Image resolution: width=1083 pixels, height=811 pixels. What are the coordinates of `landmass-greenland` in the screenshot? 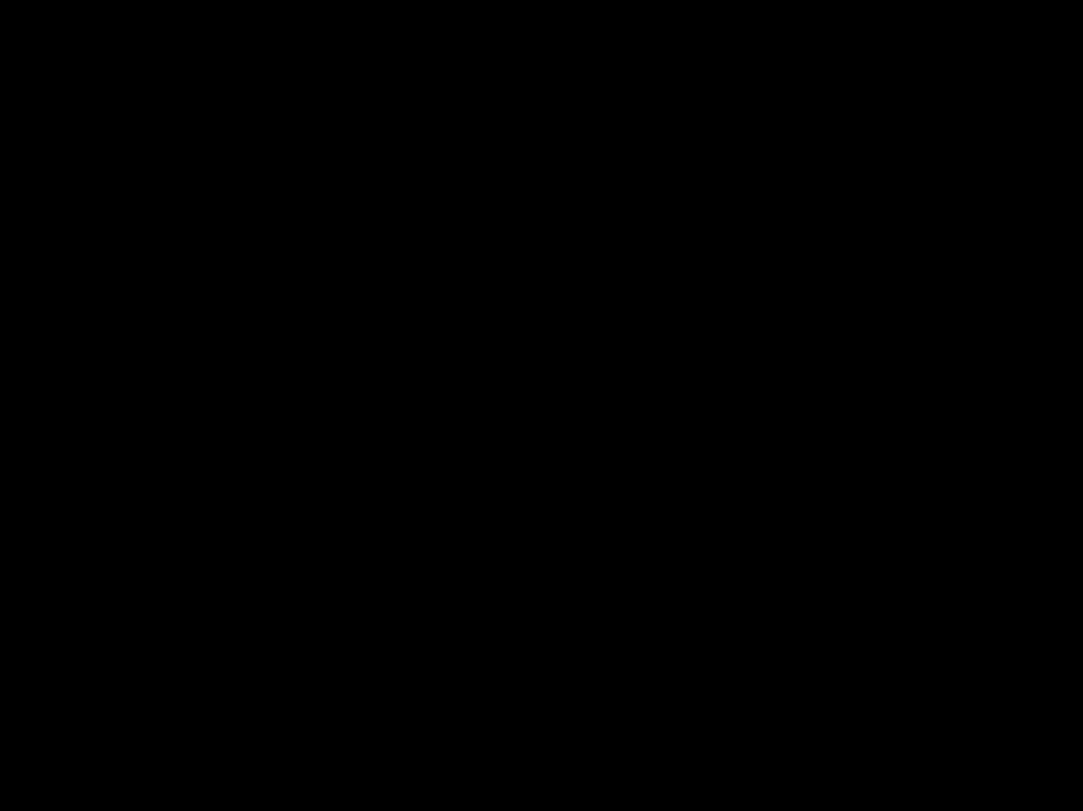 It's located at (397, 114).